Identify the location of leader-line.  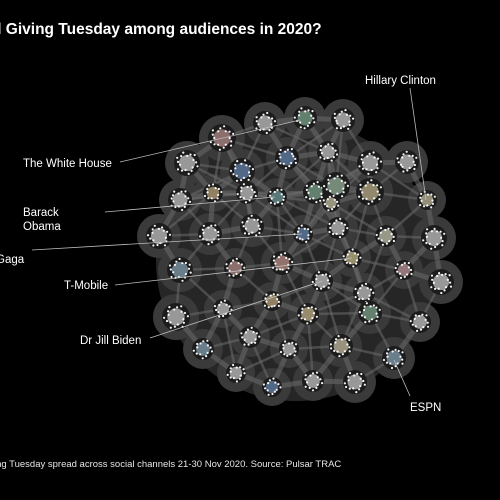
(418, 144).